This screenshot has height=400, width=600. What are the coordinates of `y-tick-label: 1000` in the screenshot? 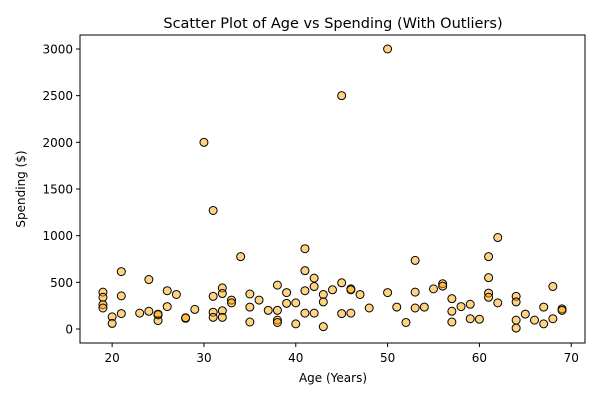 It's located at (57, 236).